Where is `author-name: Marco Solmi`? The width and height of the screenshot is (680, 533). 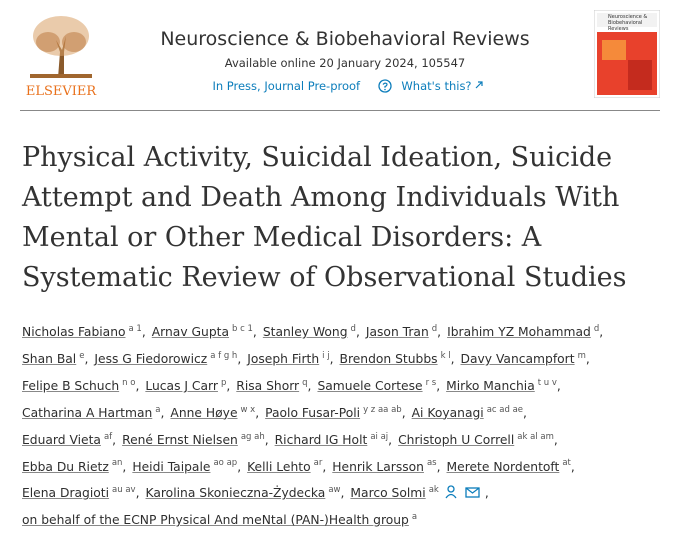
author-name: Marco Solmi is located at coordinates (388, 493).